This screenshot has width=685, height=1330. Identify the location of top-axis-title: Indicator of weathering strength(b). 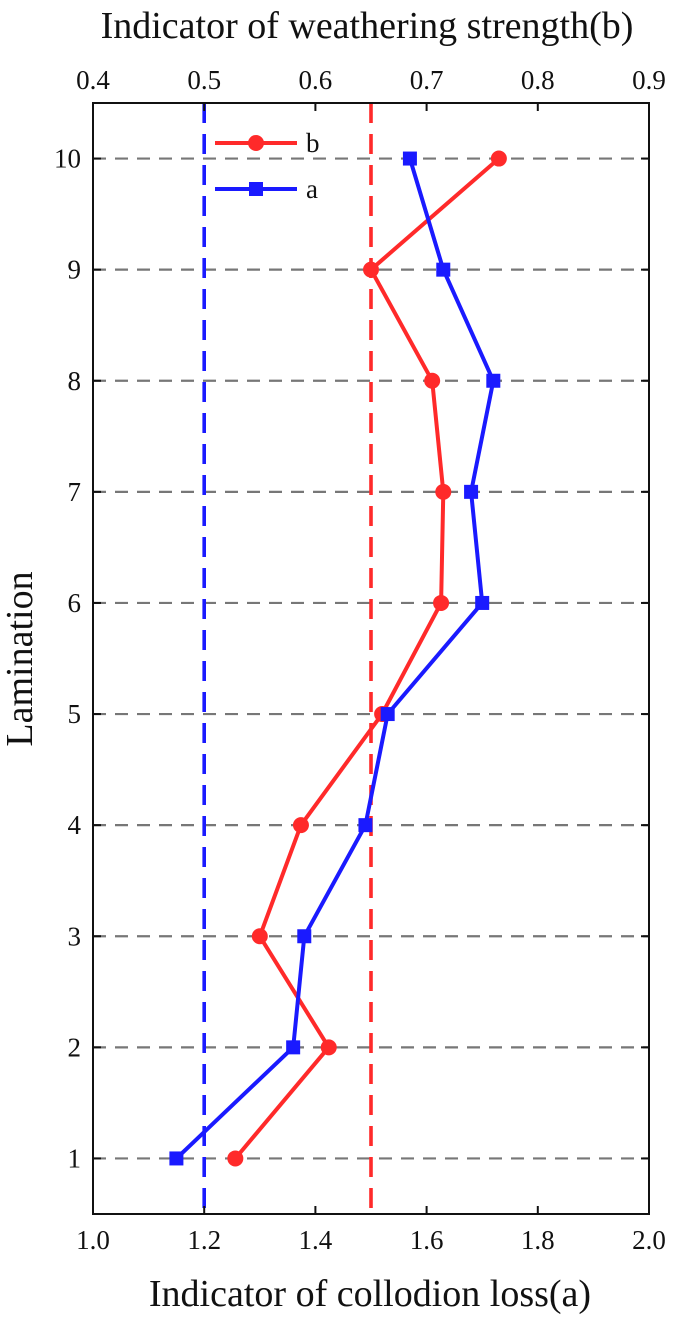
(367, 26).